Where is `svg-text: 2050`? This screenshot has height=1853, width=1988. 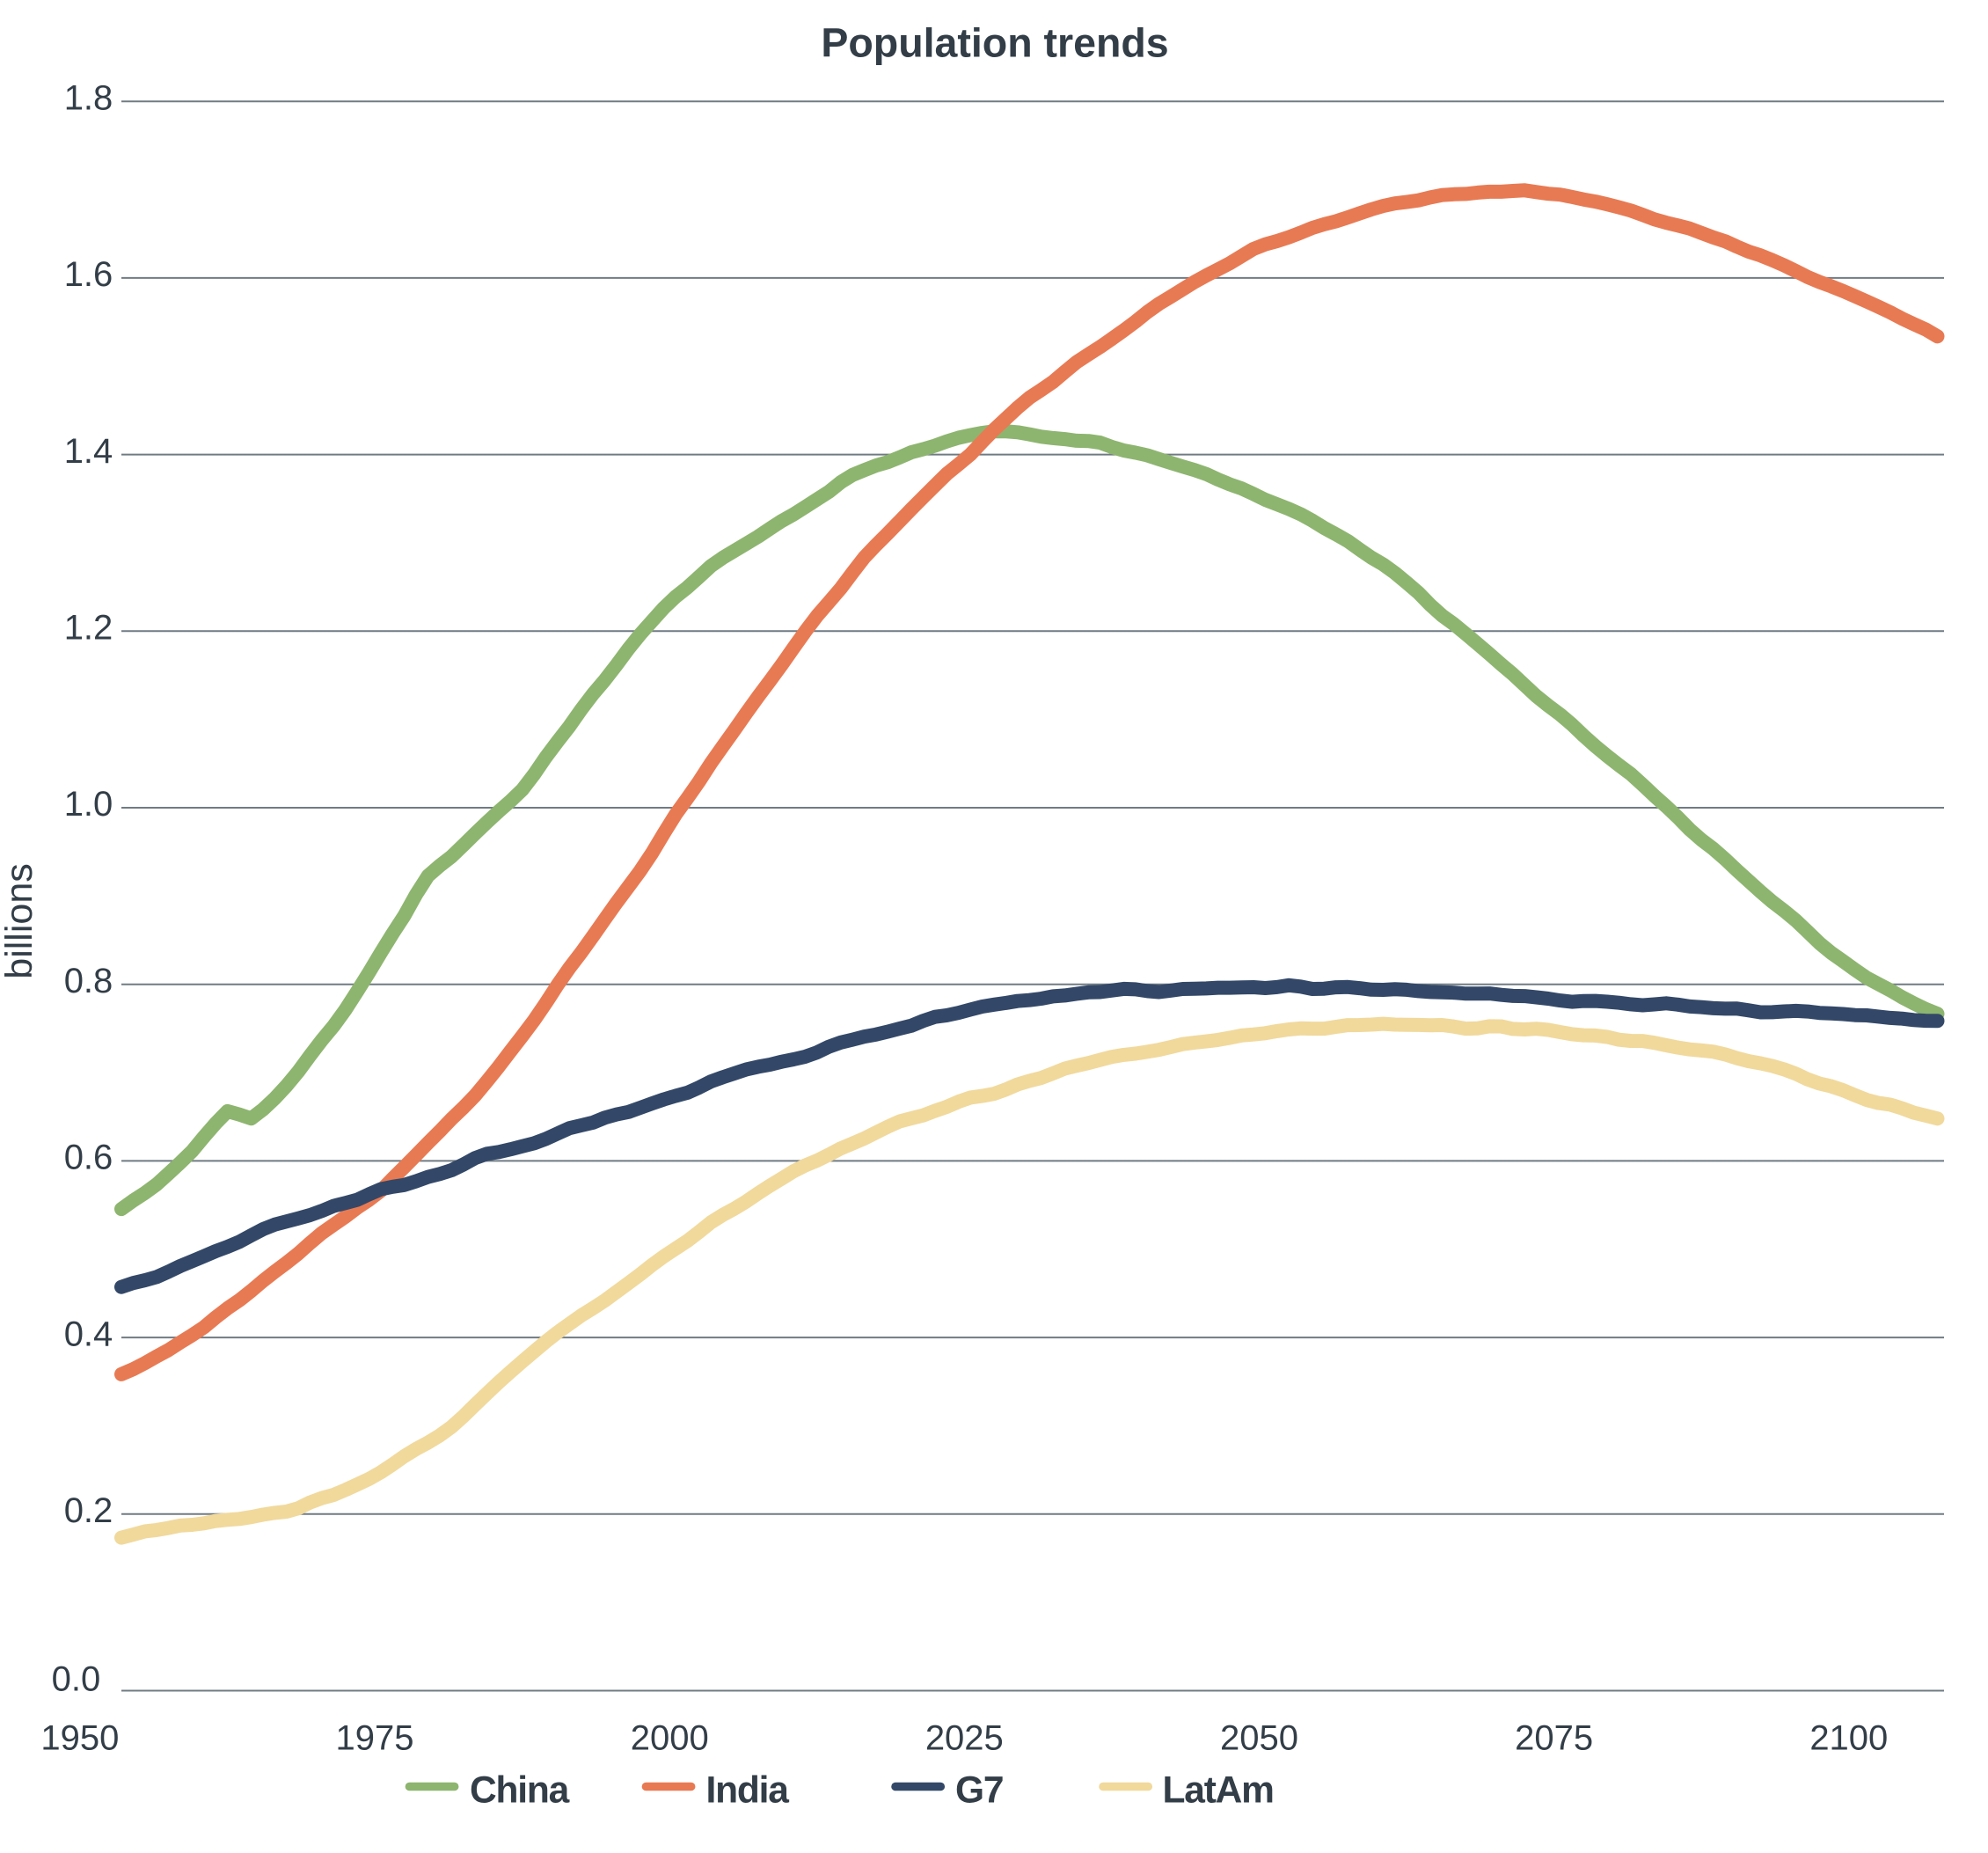
svg-text: 2050 is located at coordinates (1259, 1738).